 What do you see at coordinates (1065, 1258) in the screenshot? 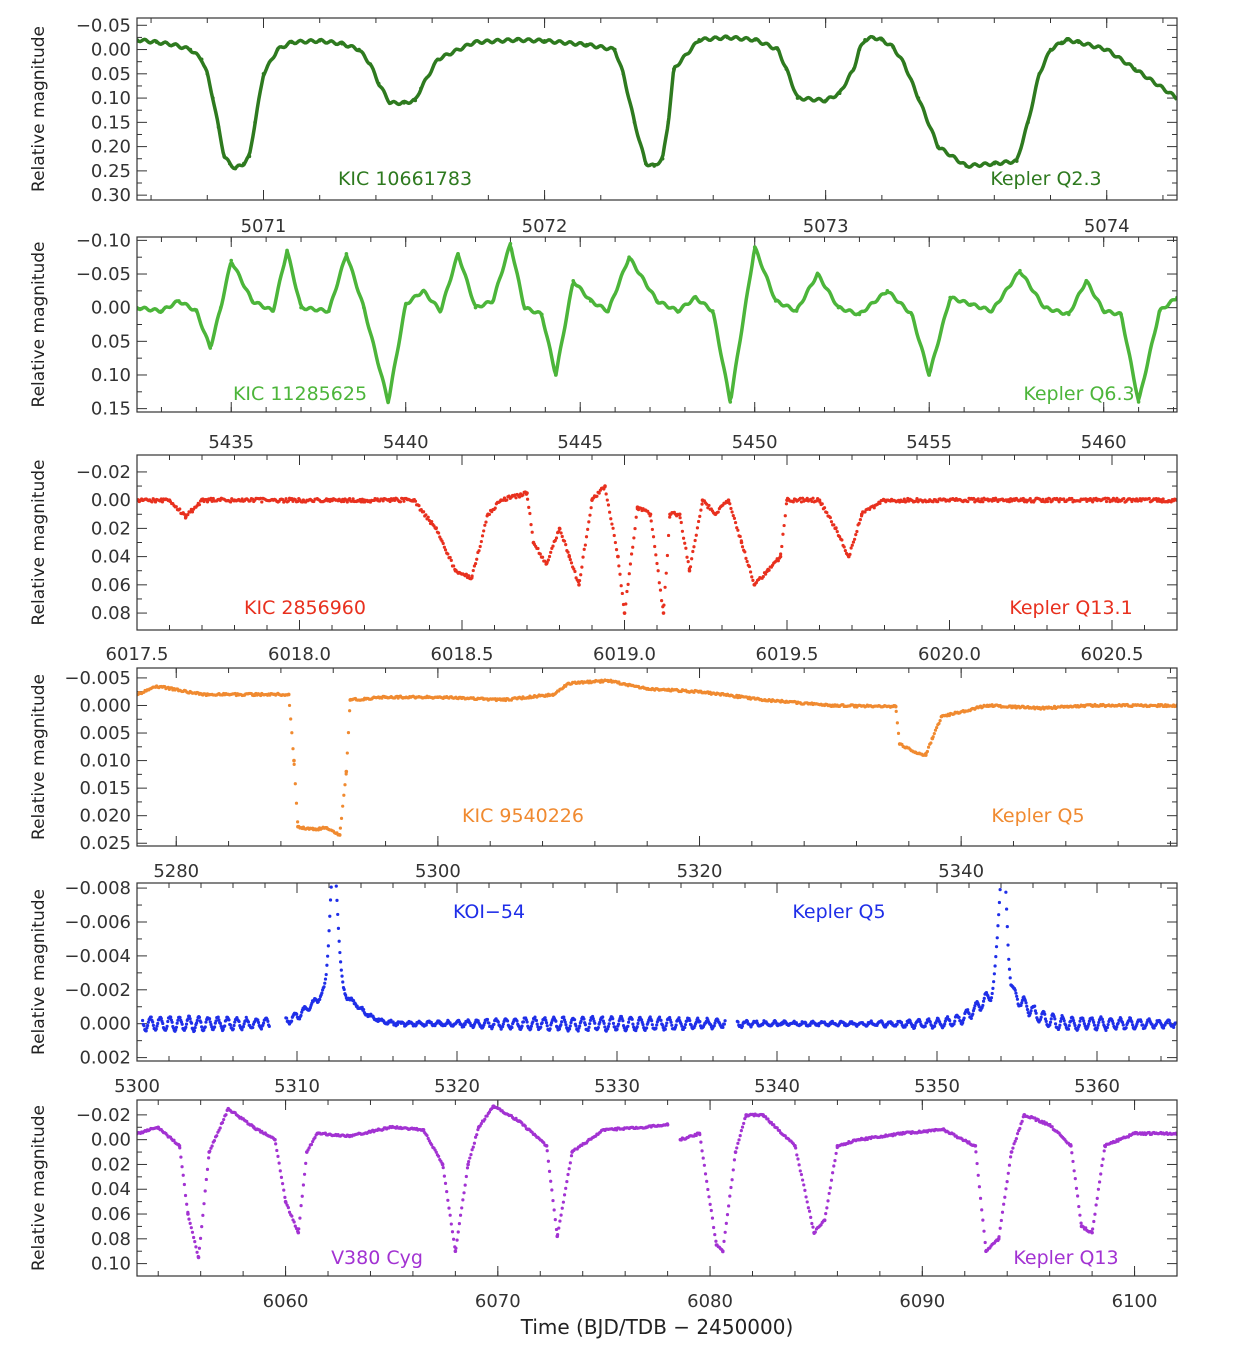
I see `quarter-label: Kepler Q13` at bounding box center [1065, 1258].